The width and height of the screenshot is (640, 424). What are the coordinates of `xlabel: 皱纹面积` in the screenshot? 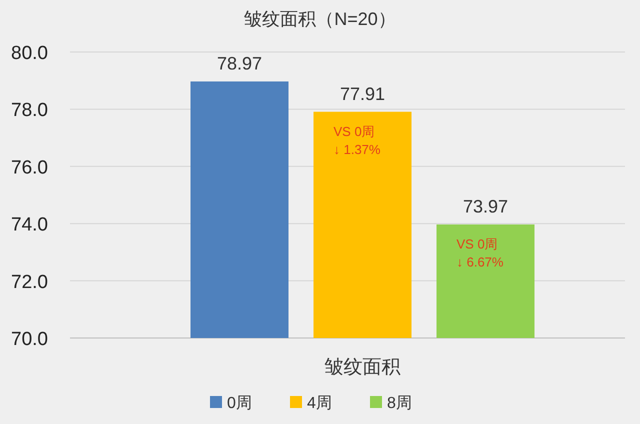 It's located at (362, 367).